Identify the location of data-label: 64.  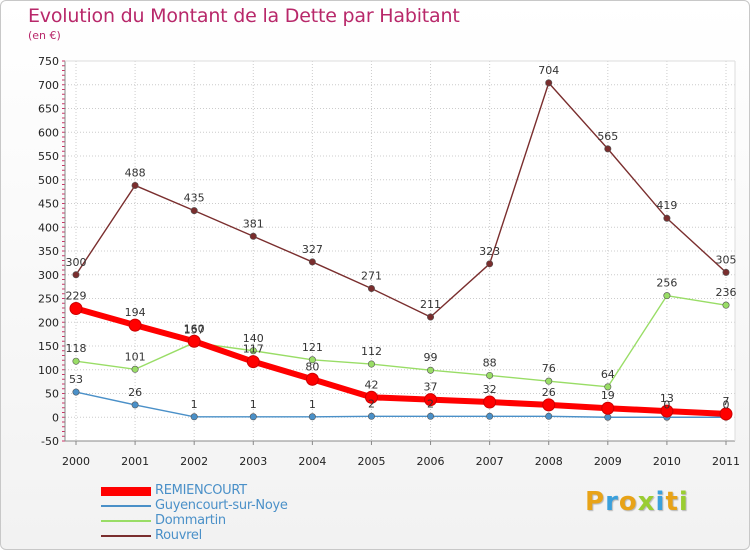
(608, 374).